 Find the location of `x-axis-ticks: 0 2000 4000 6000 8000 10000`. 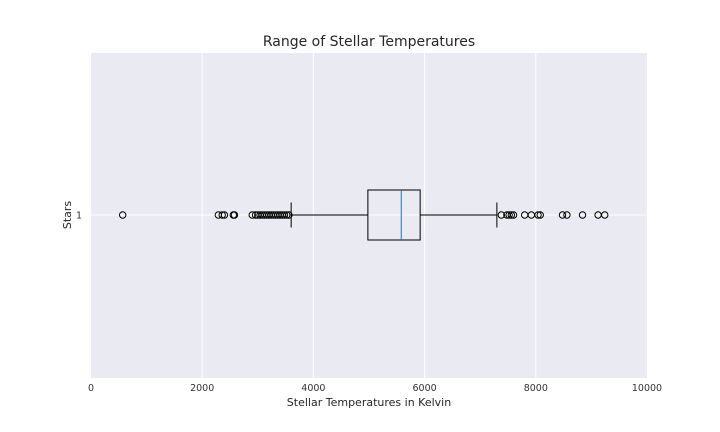

x-axis-ticks: 0 2000 4000 6000 8000 10000 is located at coordinates (375, 388).